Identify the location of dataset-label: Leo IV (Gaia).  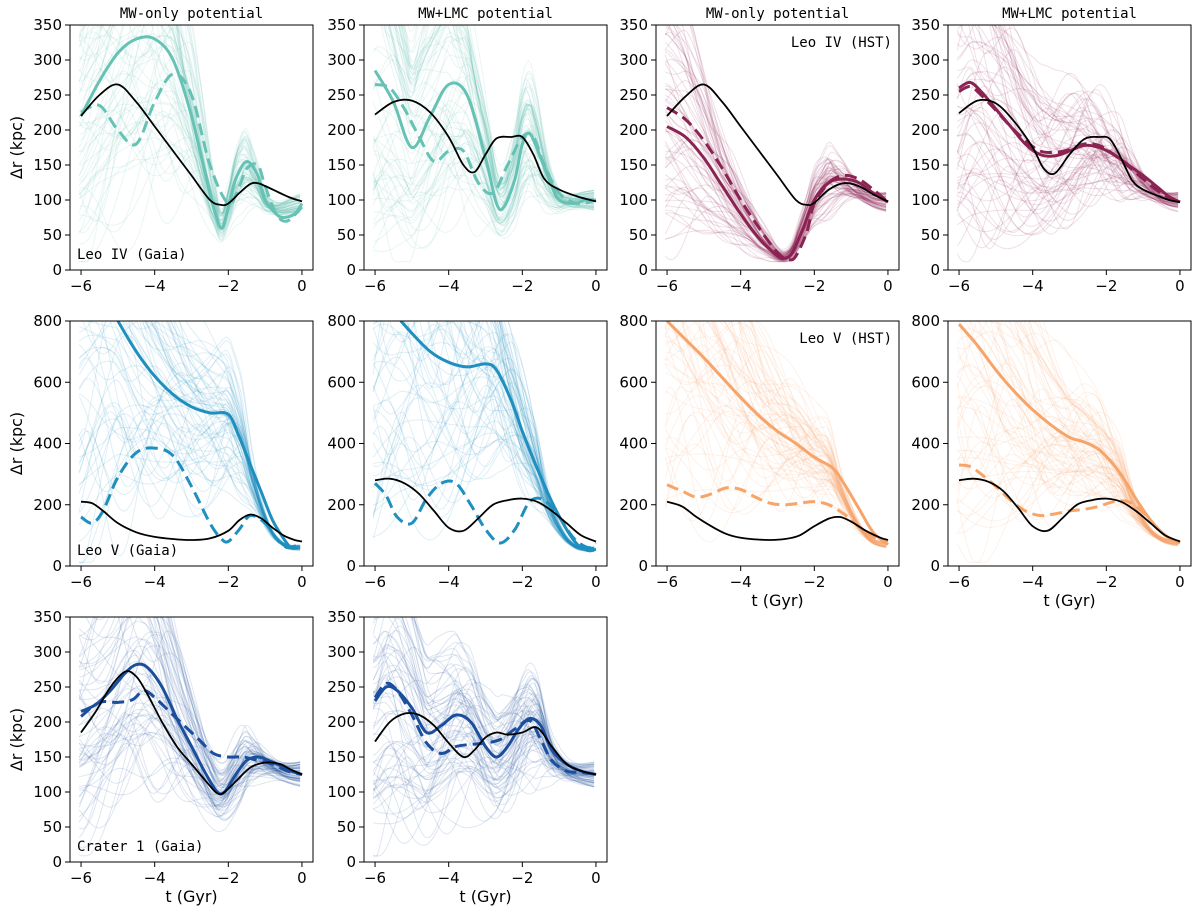
(132, 255).